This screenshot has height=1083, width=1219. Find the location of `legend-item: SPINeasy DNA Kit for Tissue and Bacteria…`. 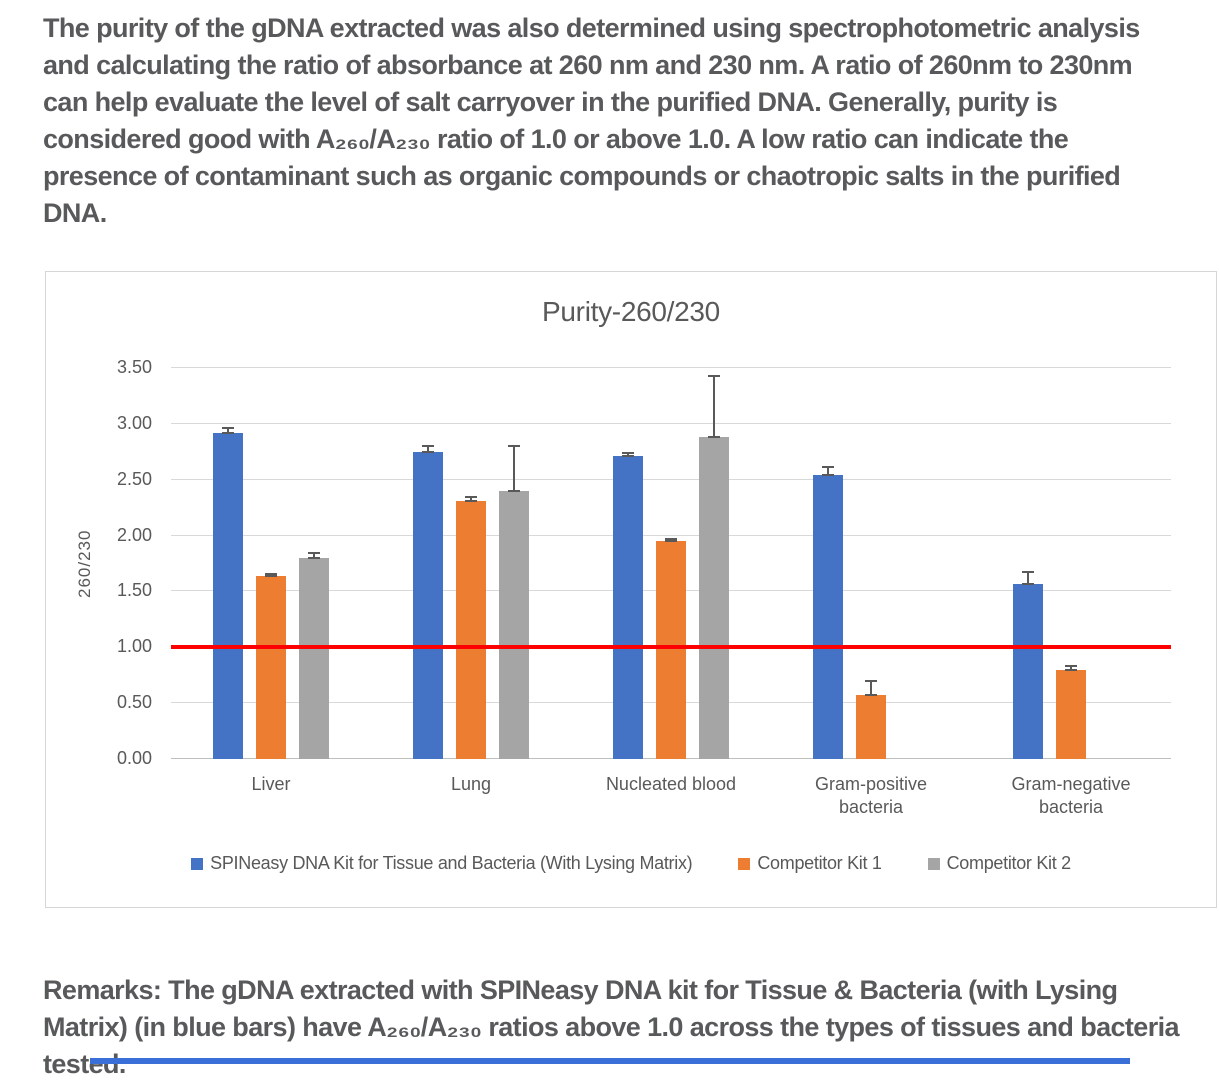

legend-item: SPINeasy DNA Kit for Tissue and Bacteria… is located at coordinates (442, 863).